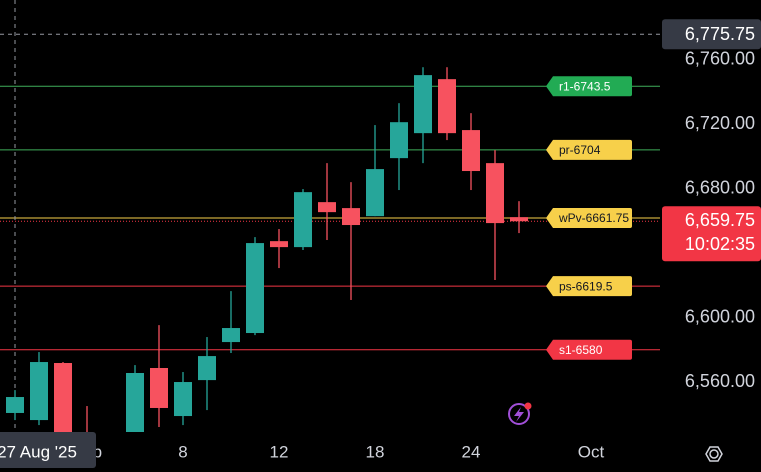 The image size is (761, 472). I want to click on level-label: ps-6619.5, so click(586, 286).